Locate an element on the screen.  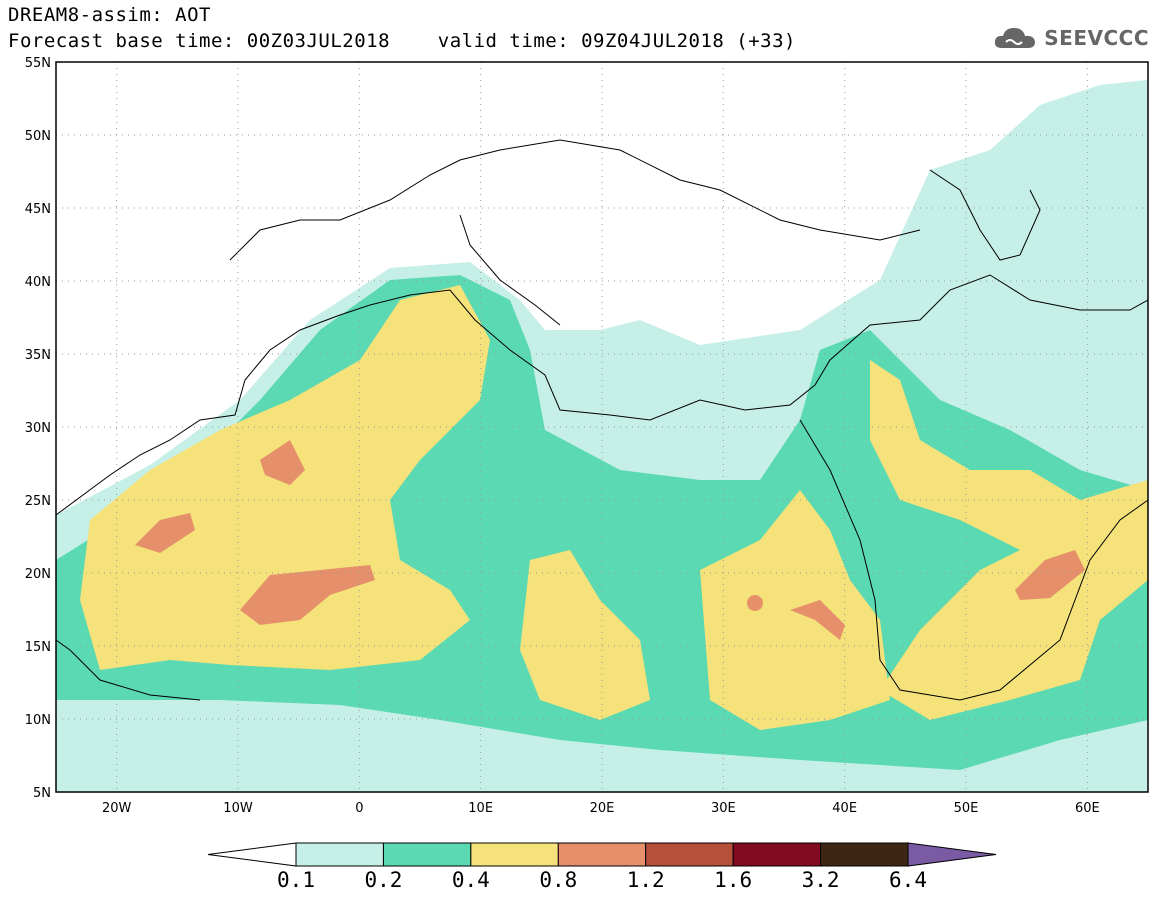
colorbar-label: 6.4 is located at coordinates (908, 880).